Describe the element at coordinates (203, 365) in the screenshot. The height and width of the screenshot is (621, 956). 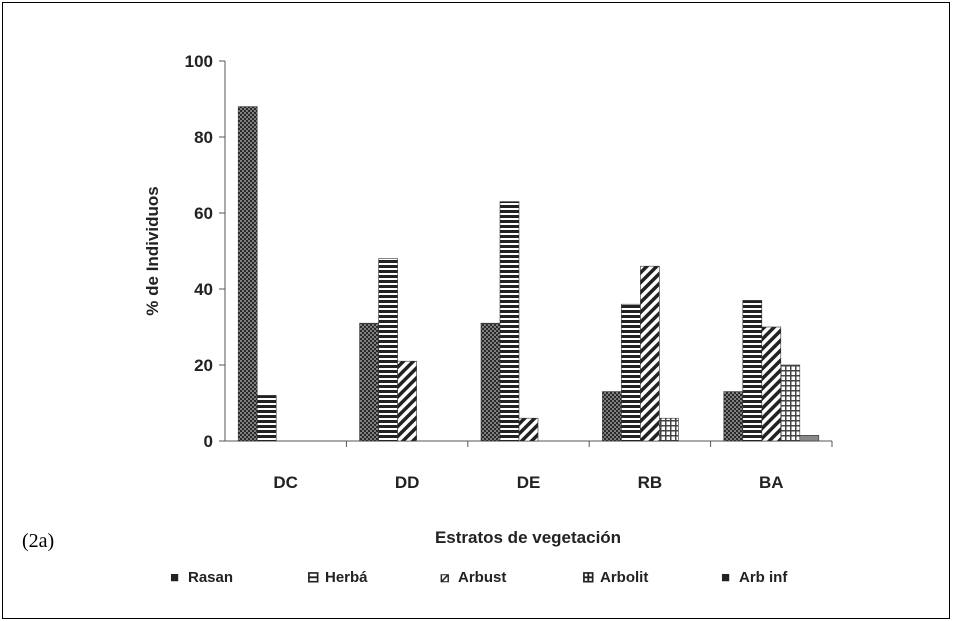
I see `y-tick-label: 20` at that location.